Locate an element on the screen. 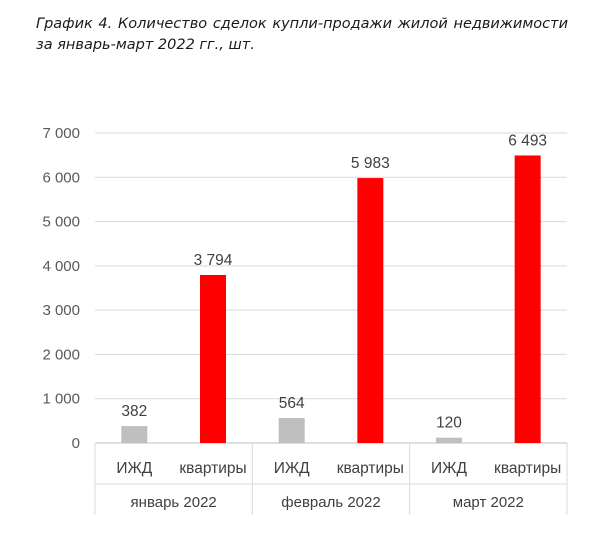  data-label: 3 794 is located at coordinates (213, 260).